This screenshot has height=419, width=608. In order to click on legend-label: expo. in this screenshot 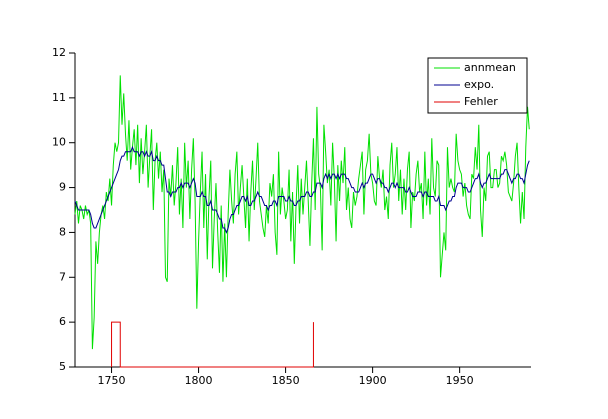, I will do `click(479, 84)`.